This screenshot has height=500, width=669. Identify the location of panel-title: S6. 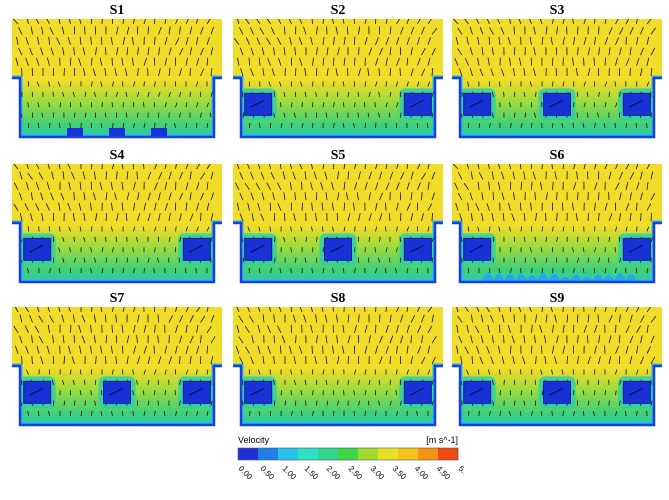
(557, 155).